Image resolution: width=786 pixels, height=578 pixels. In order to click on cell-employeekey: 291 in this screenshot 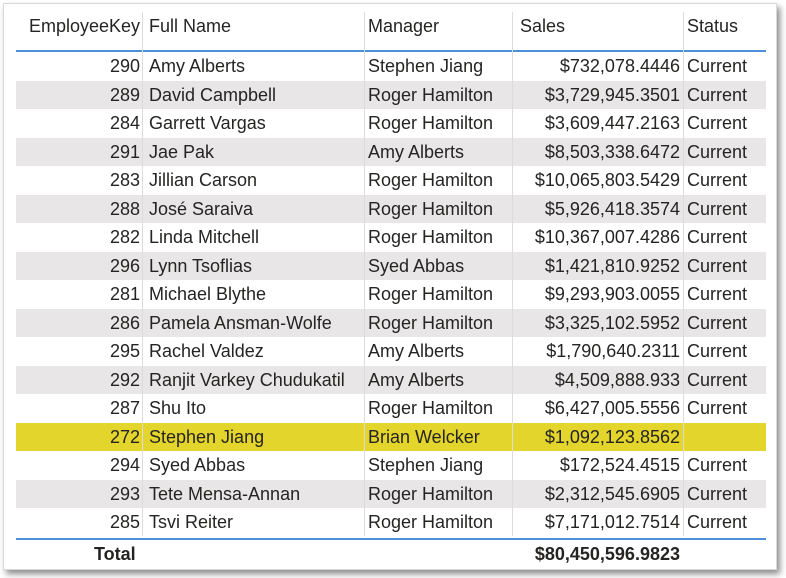, I will do `click(124, 151)`.